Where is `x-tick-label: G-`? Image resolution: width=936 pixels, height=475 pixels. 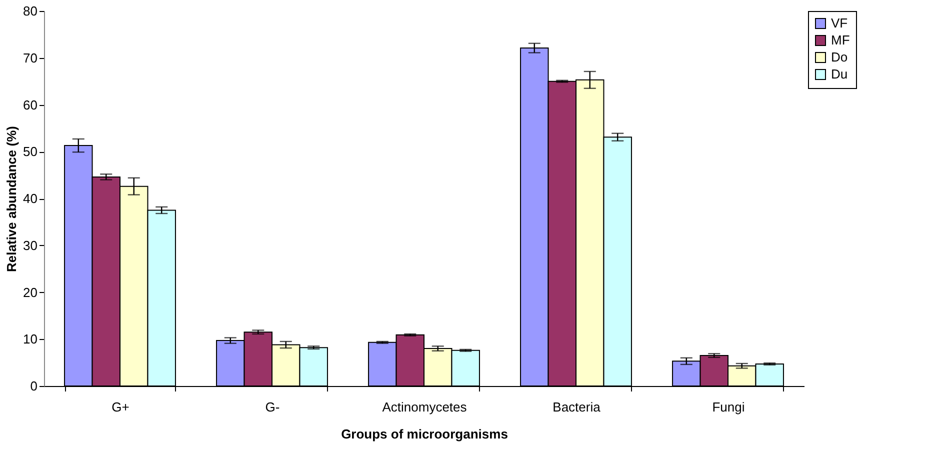
x-tick-label: G- is located at coordinates (272, 407).